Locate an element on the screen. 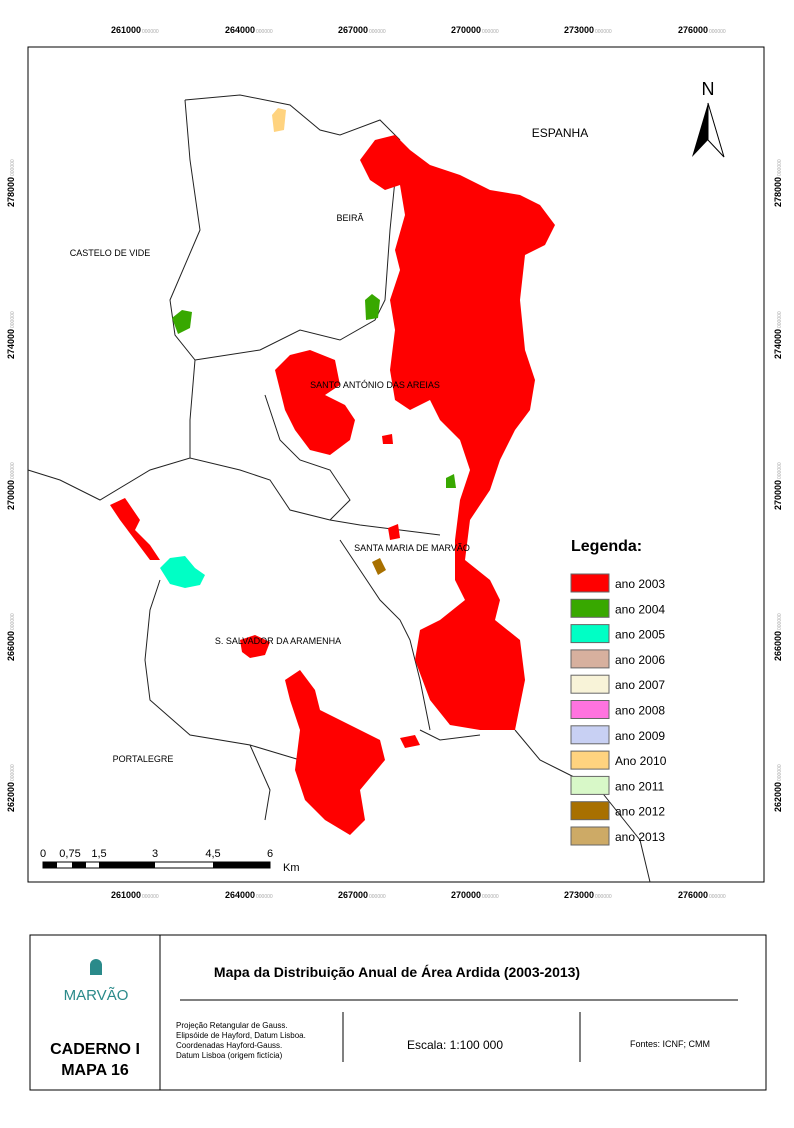 This screenshot has height=1128, width=794. projection-line: Projeção Retangular de Gauss. is located at coordinates (232, 1025).